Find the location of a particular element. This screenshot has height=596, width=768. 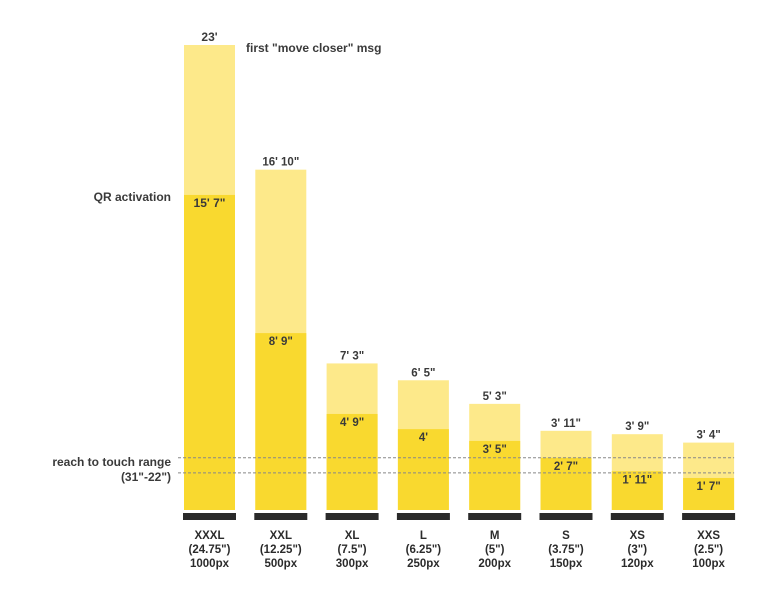

value-label-outer-xs: 3' 9" is located at coordinates (637, 427).